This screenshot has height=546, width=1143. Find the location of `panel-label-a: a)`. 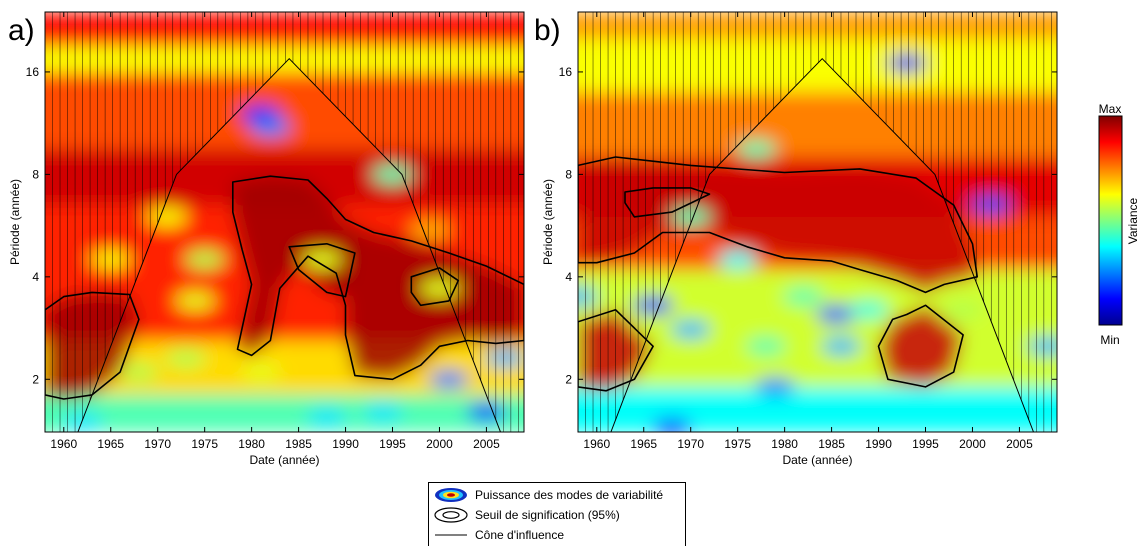

panel-label-a: a) is located at coordinates (21, 30).